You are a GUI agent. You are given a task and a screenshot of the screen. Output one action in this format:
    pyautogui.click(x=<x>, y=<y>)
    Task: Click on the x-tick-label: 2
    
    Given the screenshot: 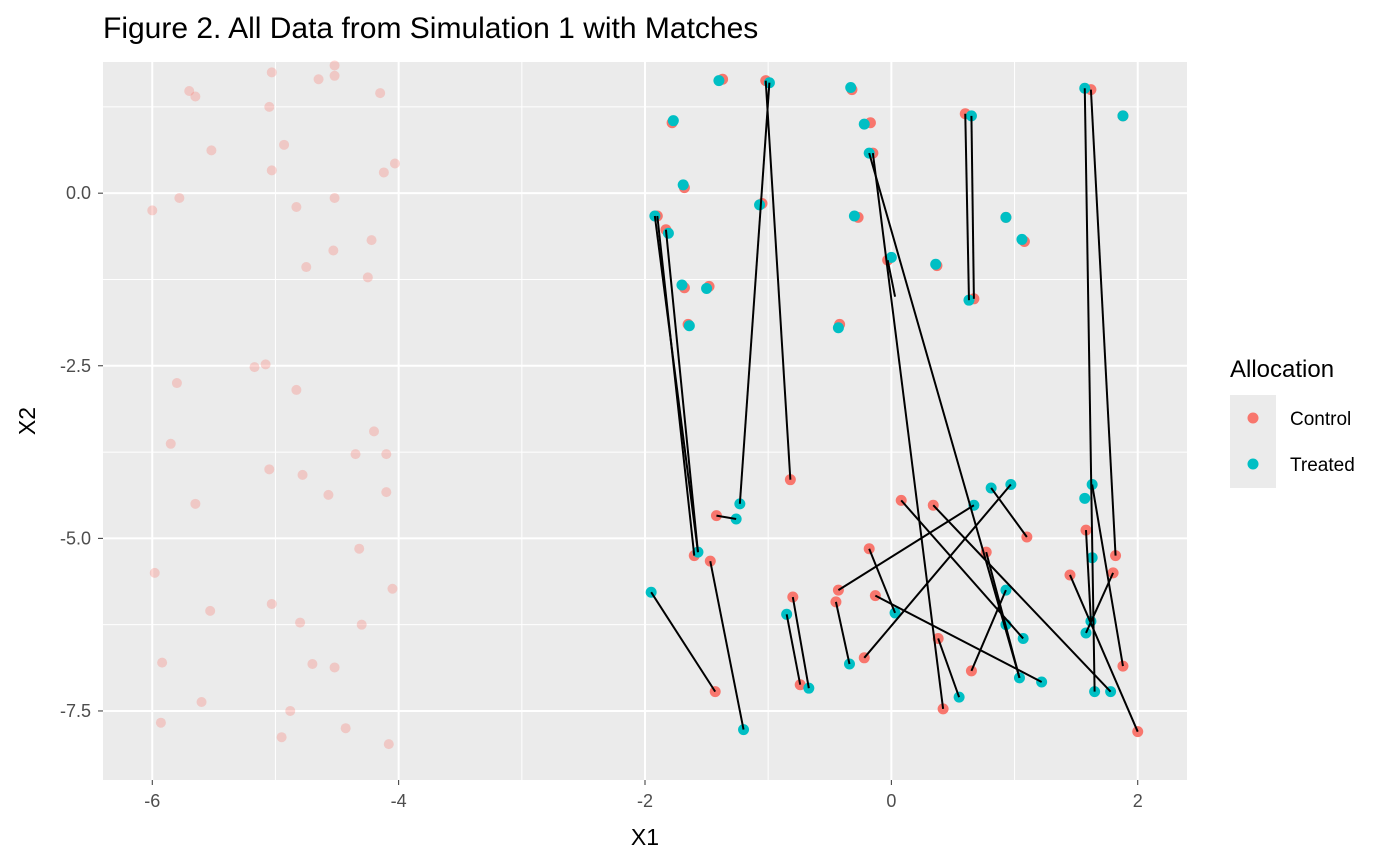 What is the action you would take?
    pyautogui.click(x=1138, y=801)
    